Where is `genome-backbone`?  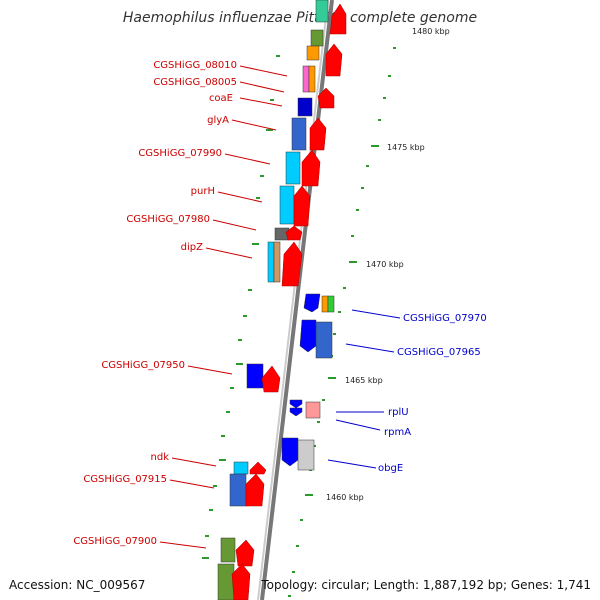 genome-backbone is located at coordinates (295, 300).